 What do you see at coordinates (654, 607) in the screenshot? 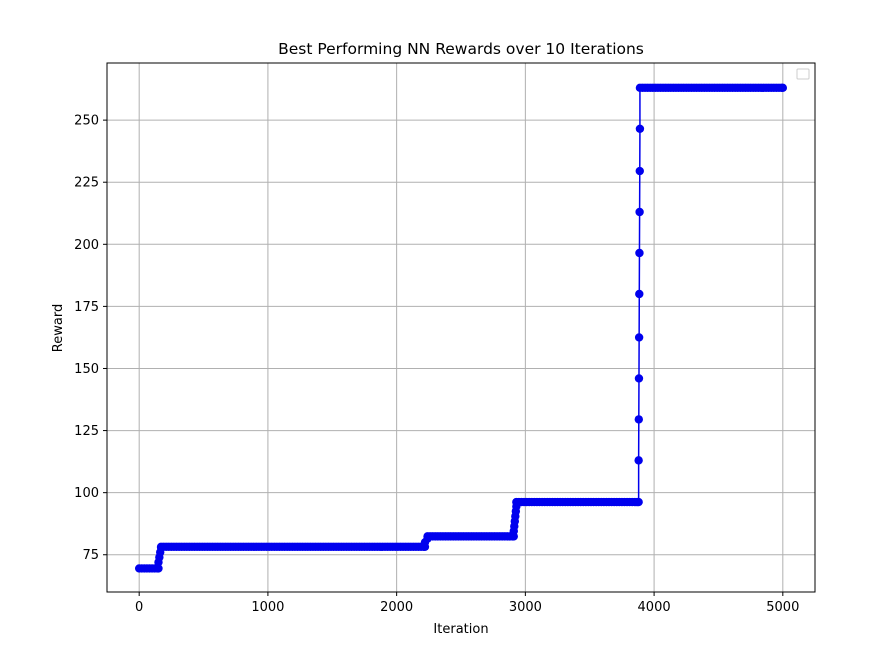
I see `x-tick-label: 4000` at bounding box center [654, 607].